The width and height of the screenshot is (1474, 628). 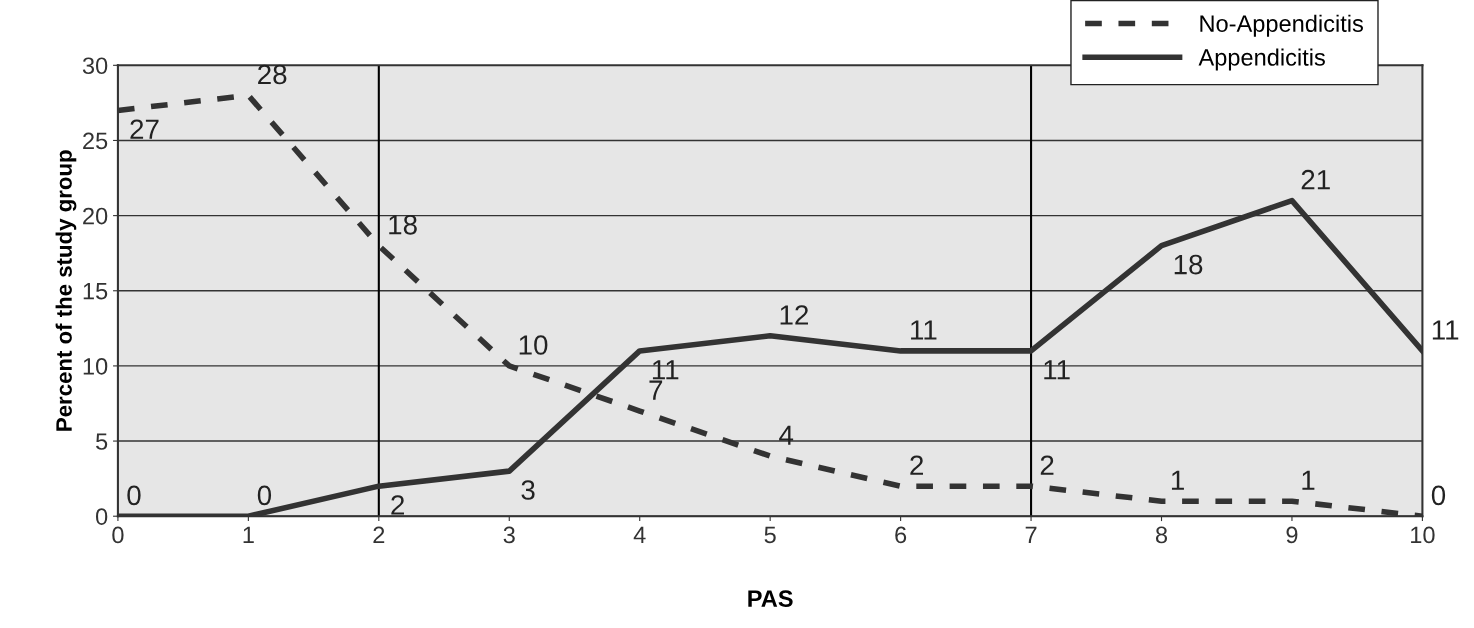 What do you see at coordinates (101, 516) in the screenshot?
I see `y-tick-label: 0` at bounding box center [101, 516].